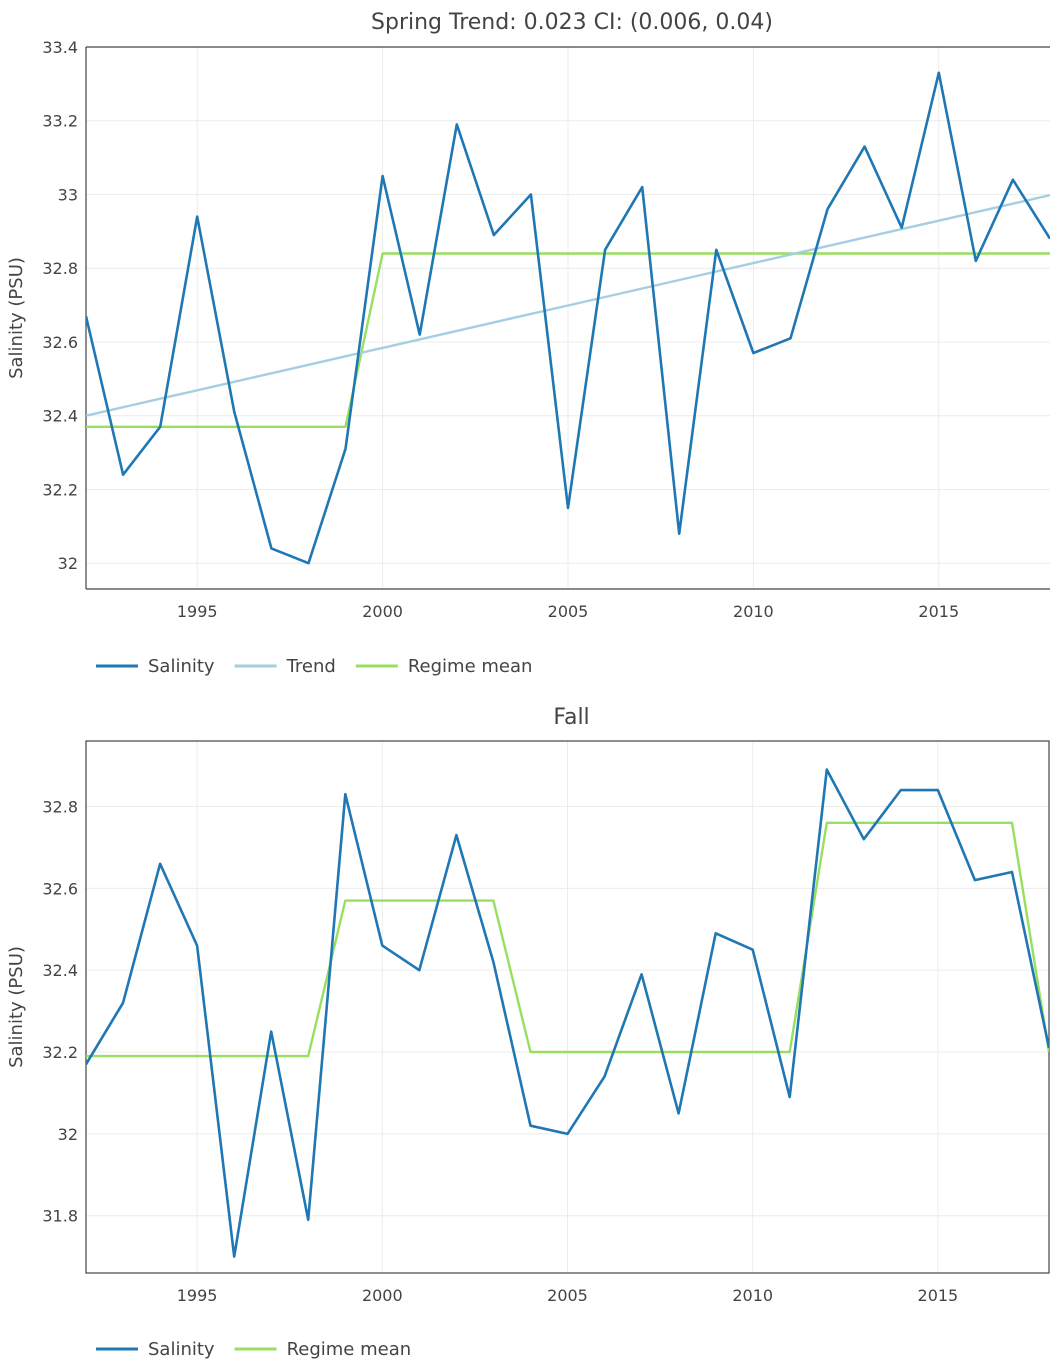  What do you see at coordinates (571, 717) in the screenshot?
I see `chart-title: Fall` at bounding box center [571, 717].